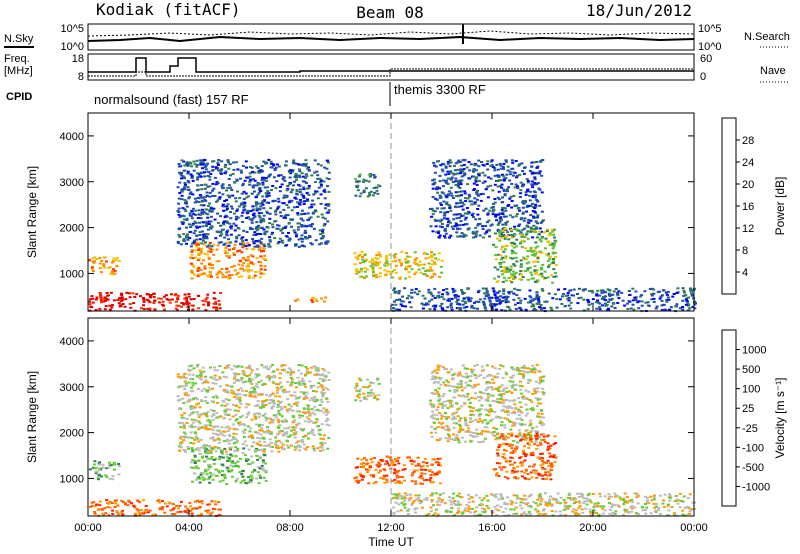 The height and width of the screenshot is (554, 800). What do you see at coordinates (368, 392) in the screenshot?
I see `echo-cell-p2-r5` at bounding box center [368, 392].